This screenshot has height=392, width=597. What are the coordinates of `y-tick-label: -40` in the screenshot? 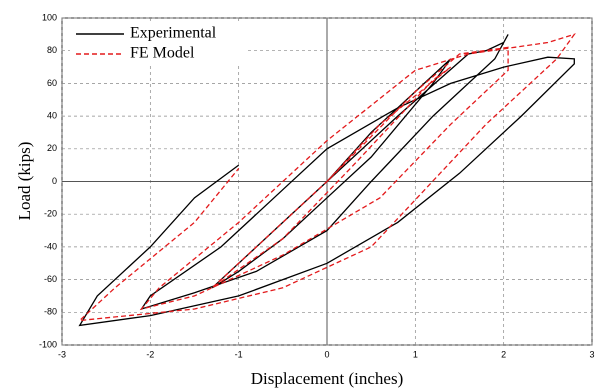 It's located at (50, 246).